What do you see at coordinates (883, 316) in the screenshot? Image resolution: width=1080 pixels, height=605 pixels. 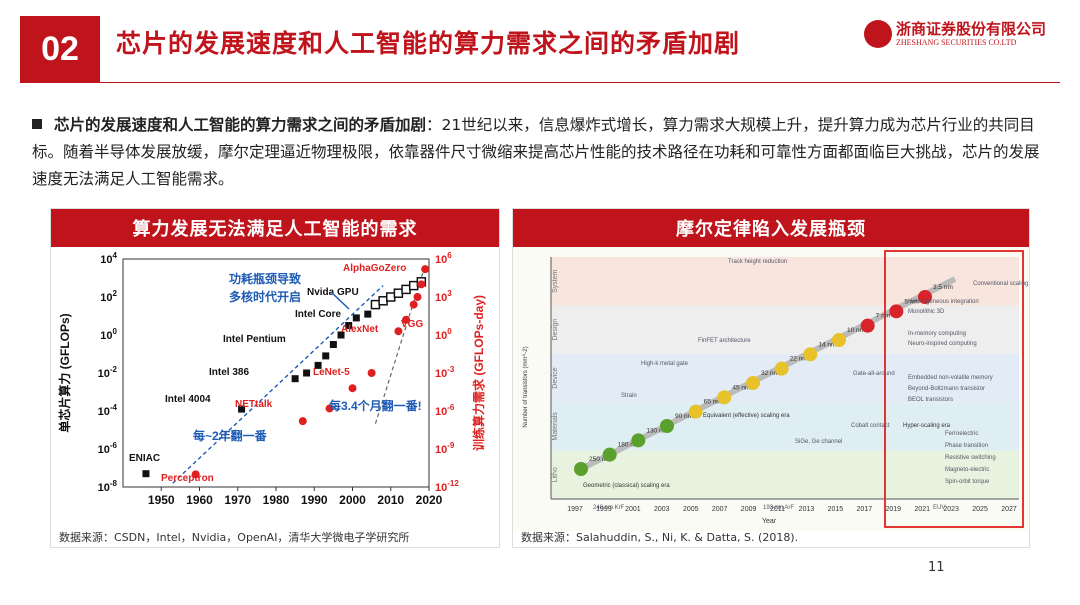 I see `node-label: 7 nm` at bounding box center [883, 316].